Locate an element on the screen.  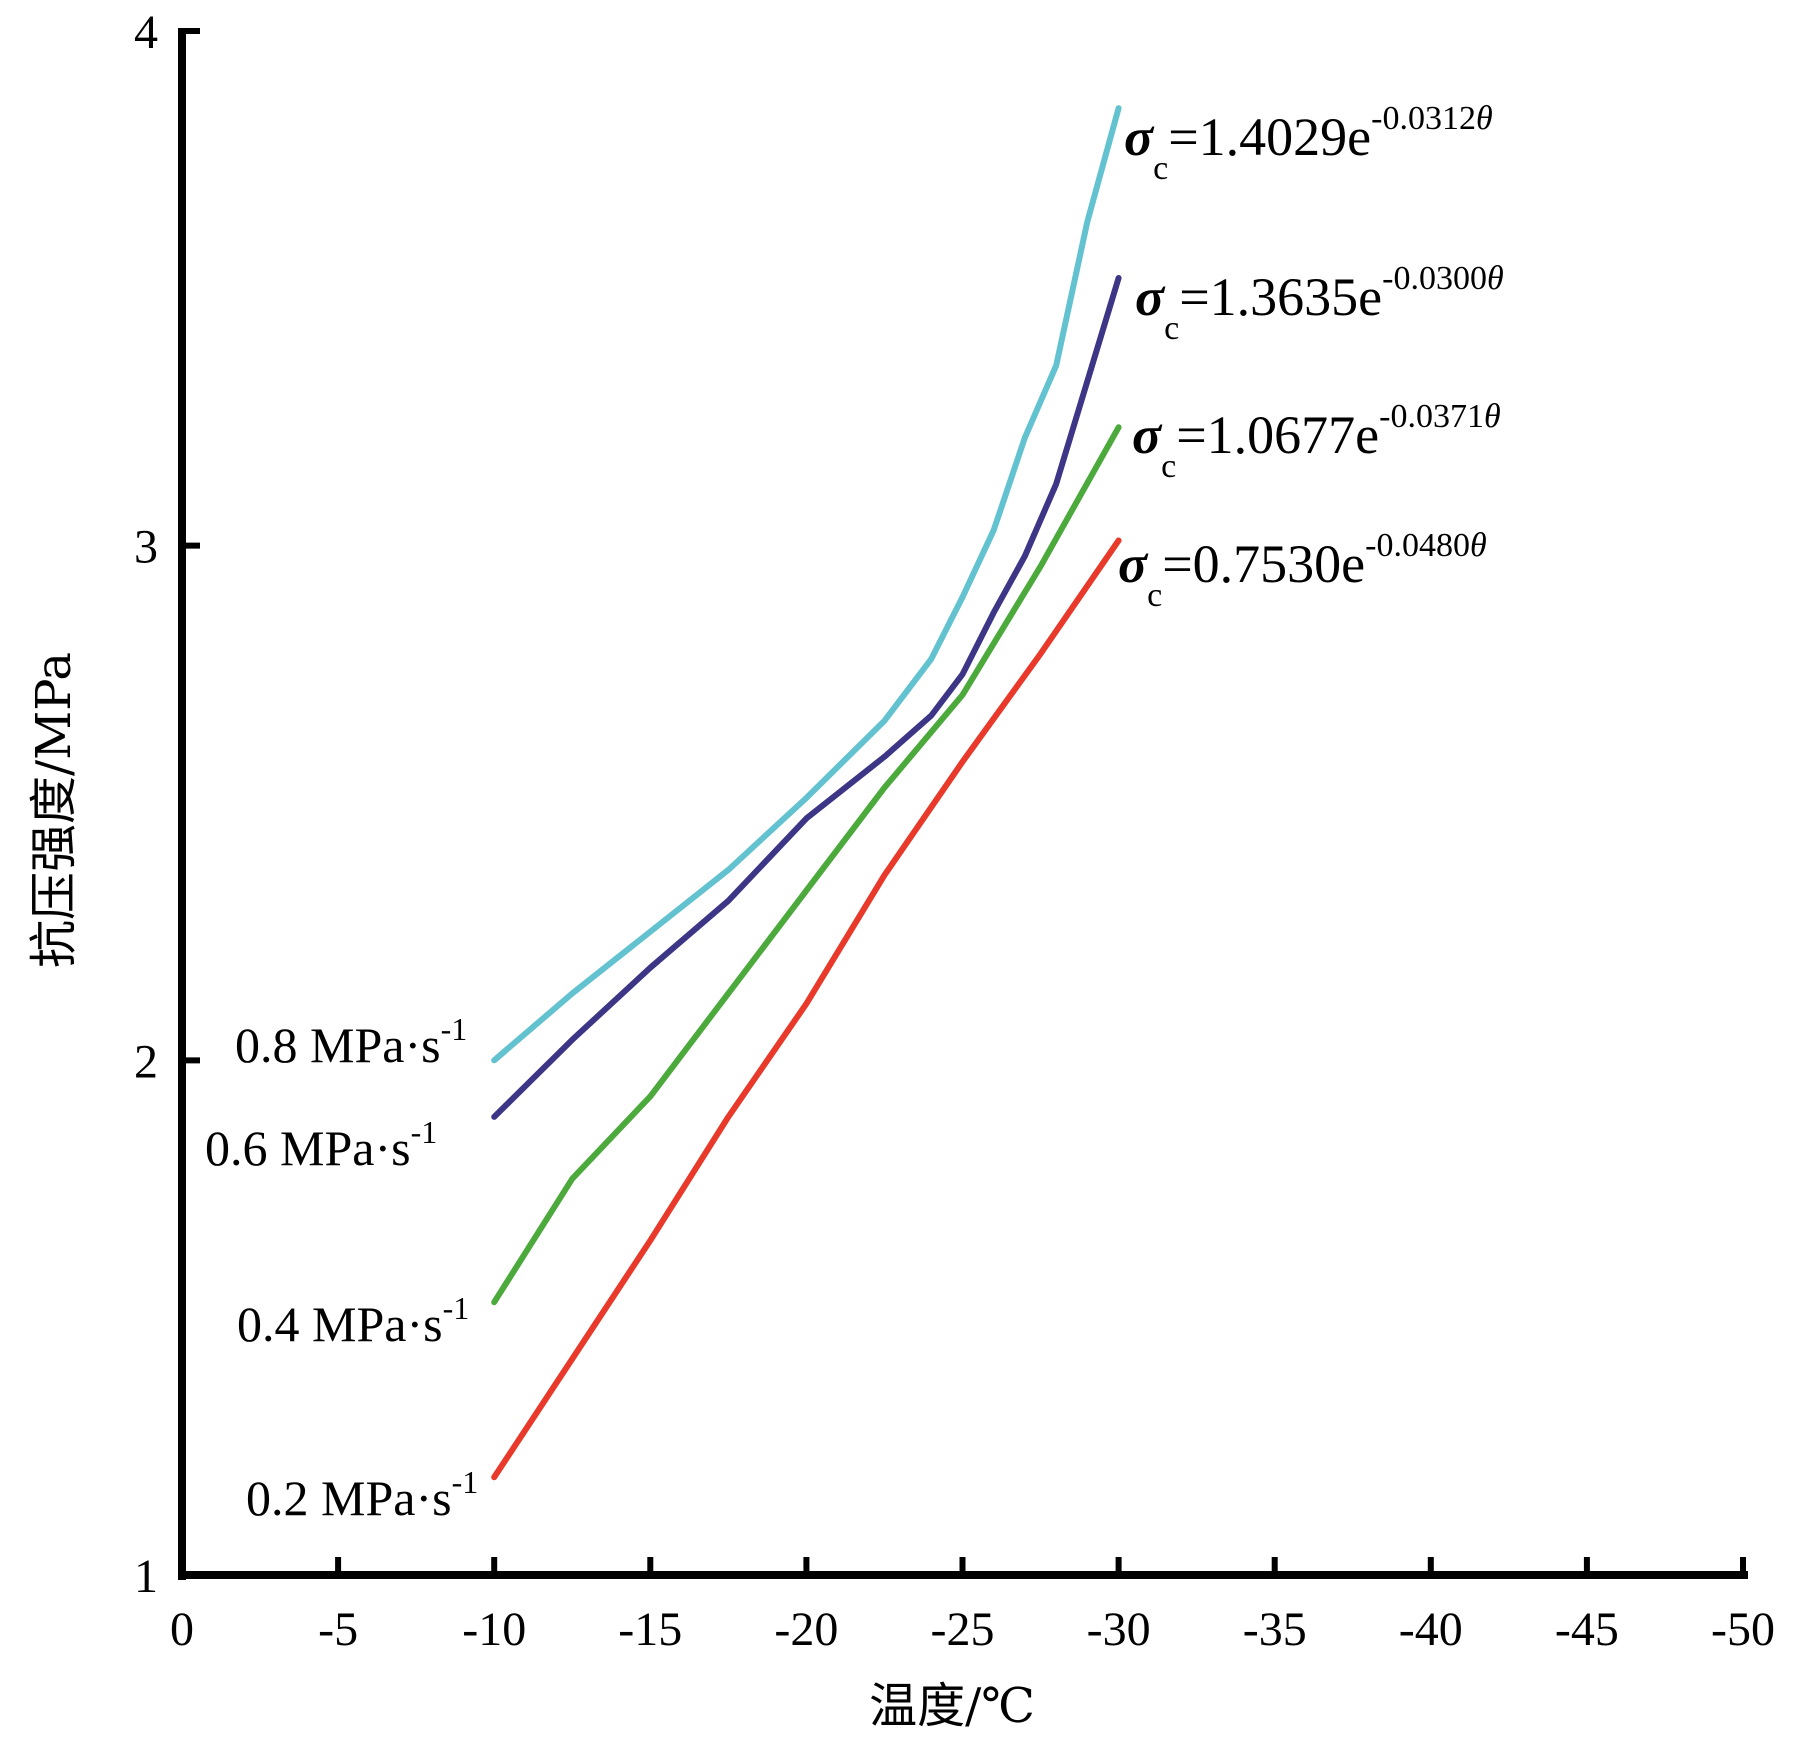
y-ticks: 1 2 3 4 is located at coordinates (167, 804).